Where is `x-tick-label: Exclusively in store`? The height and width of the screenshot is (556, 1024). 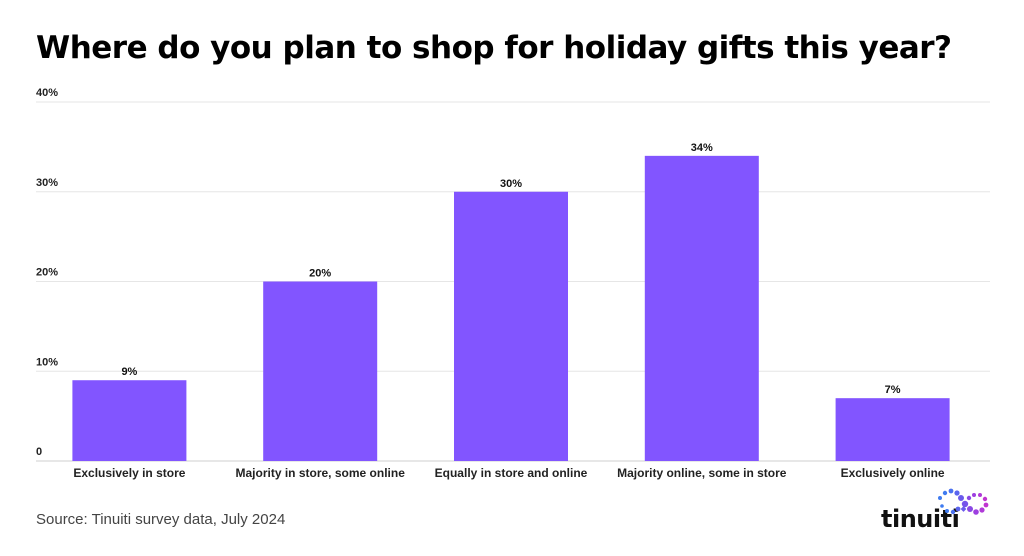 x-tick-label: Exclusively in store is located at coordinates (129, 473).